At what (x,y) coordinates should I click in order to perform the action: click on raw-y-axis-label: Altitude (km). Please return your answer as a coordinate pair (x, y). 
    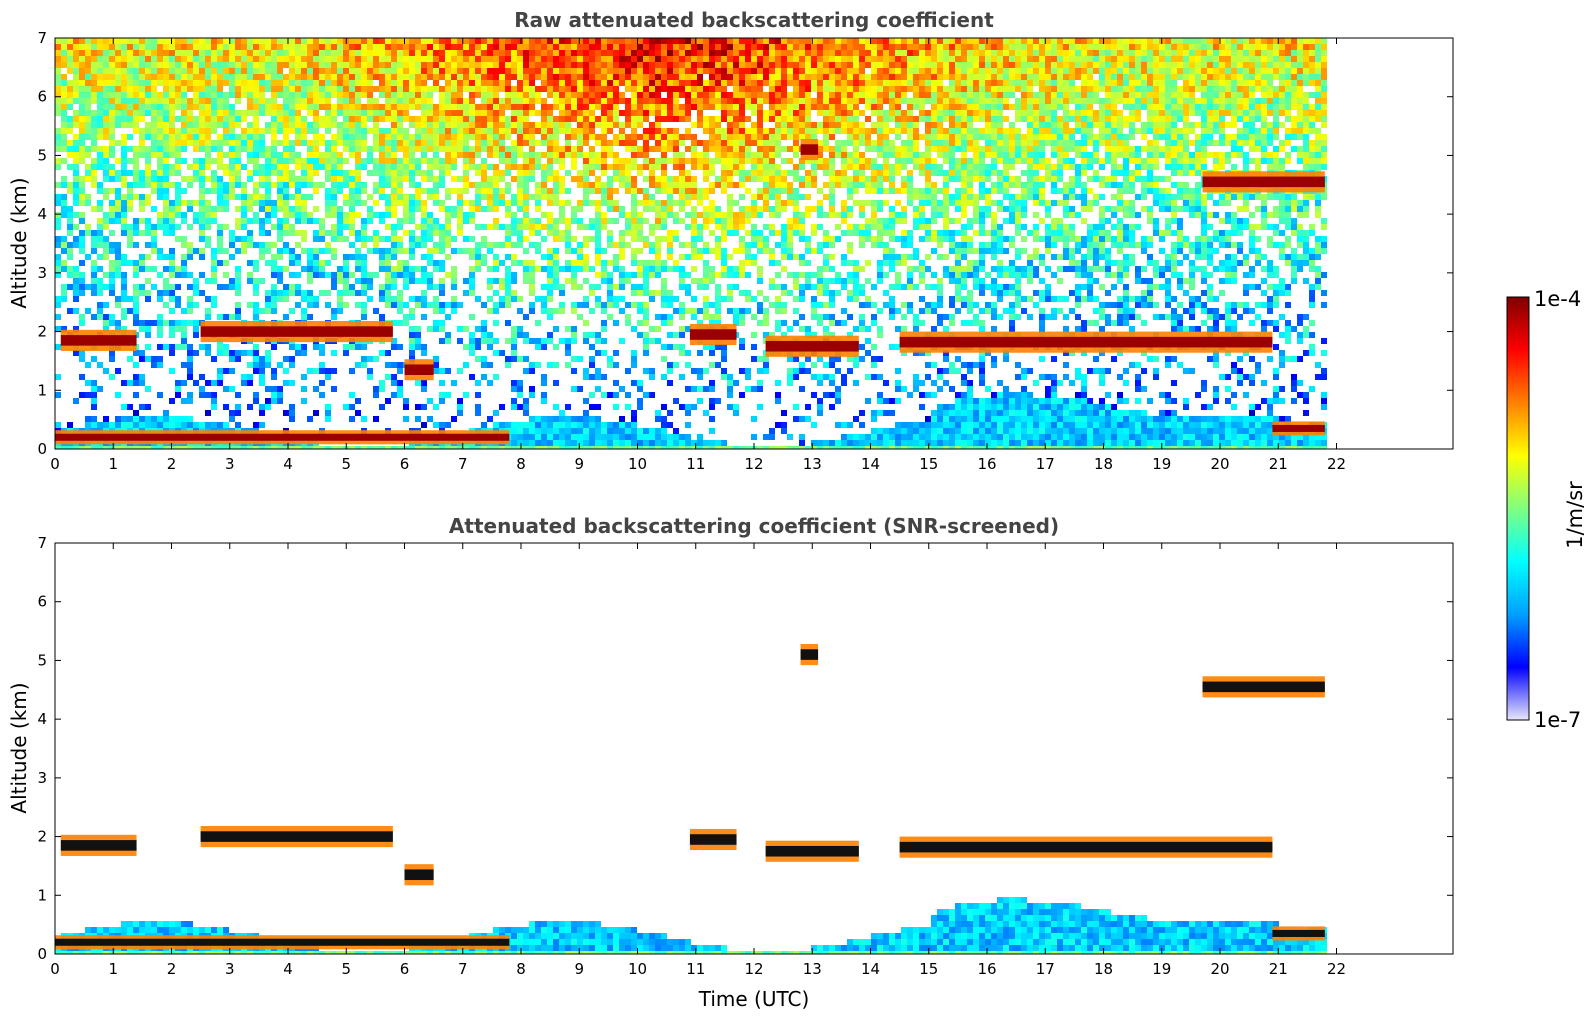
    Looking at the image, I should click on (19, 242).